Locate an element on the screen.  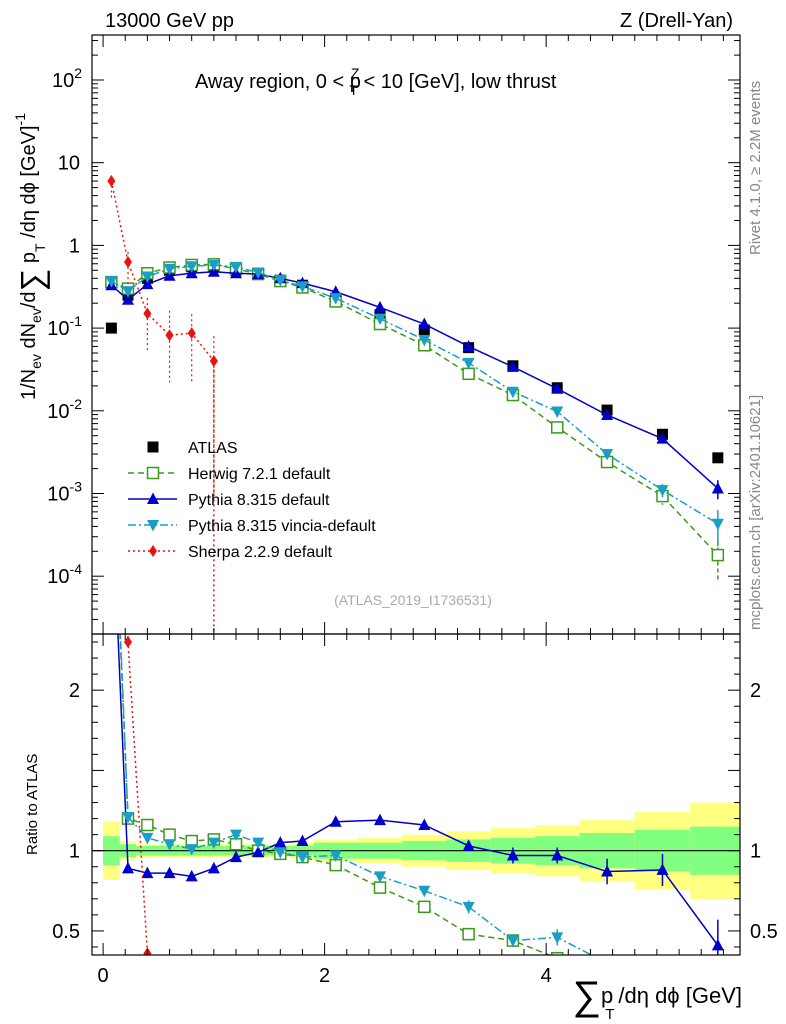
x-tick-label: 0 is located at coordinates (103, 976).